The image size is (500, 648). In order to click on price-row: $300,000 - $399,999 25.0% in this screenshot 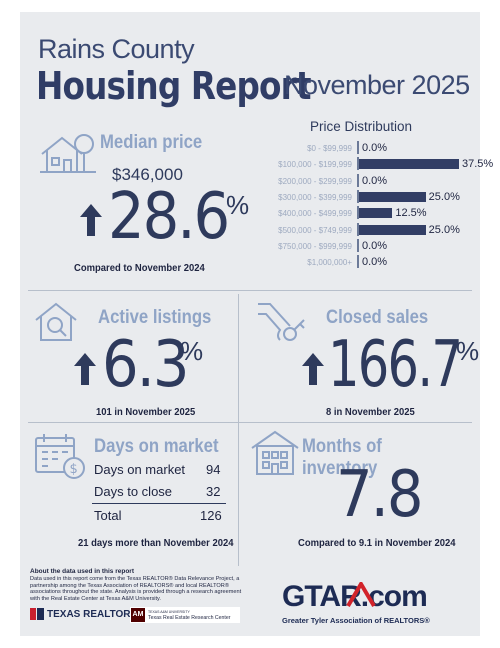, I will do `click(365, 197)`.